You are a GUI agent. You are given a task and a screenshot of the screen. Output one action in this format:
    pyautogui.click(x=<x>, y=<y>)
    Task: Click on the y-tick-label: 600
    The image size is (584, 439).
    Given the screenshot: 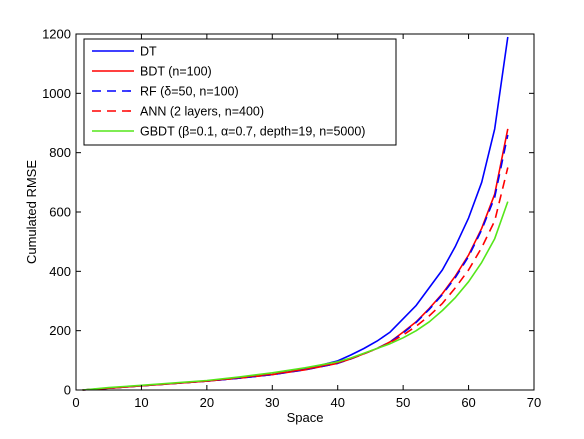 What is the action you would take?
    pyautogui.click(x=60, y=212)
    